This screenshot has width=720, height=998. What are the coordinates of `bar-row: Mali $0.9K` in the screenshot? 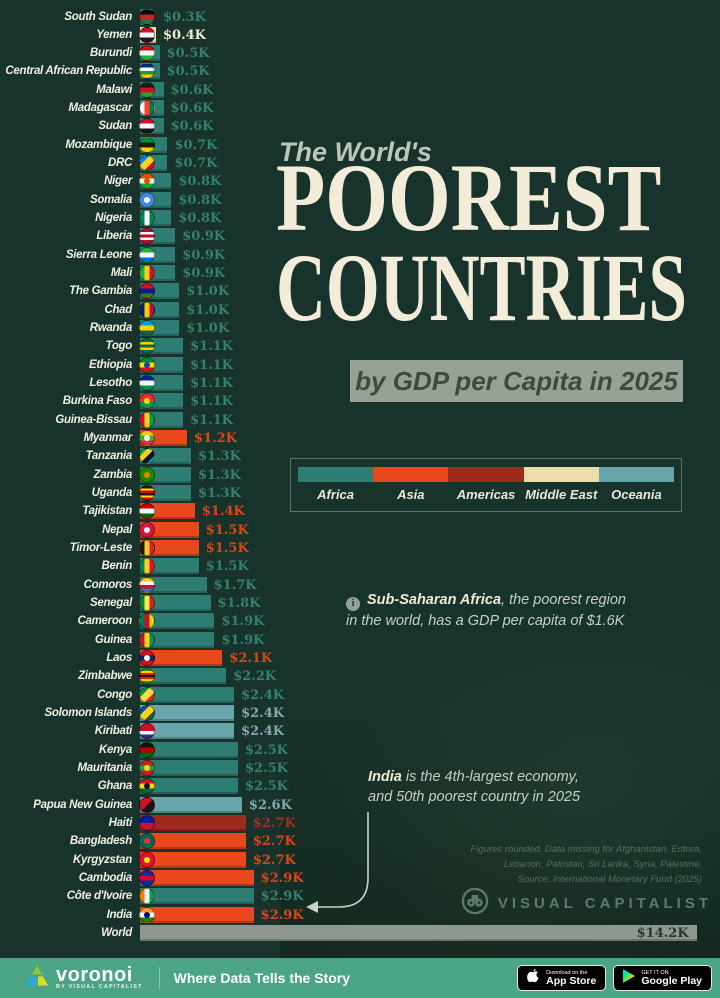 It's located at (360, 273).